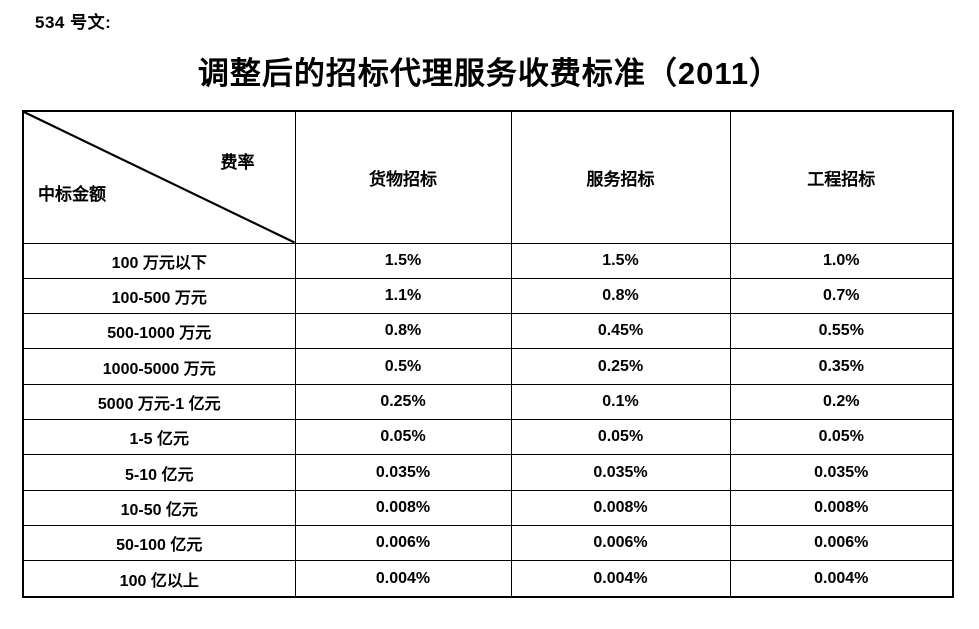  What do you see at coordinates (159, 579) in the screenshot?
I see `row-label-amount-range: 100 亿以上` at bounding box center [159, 579].